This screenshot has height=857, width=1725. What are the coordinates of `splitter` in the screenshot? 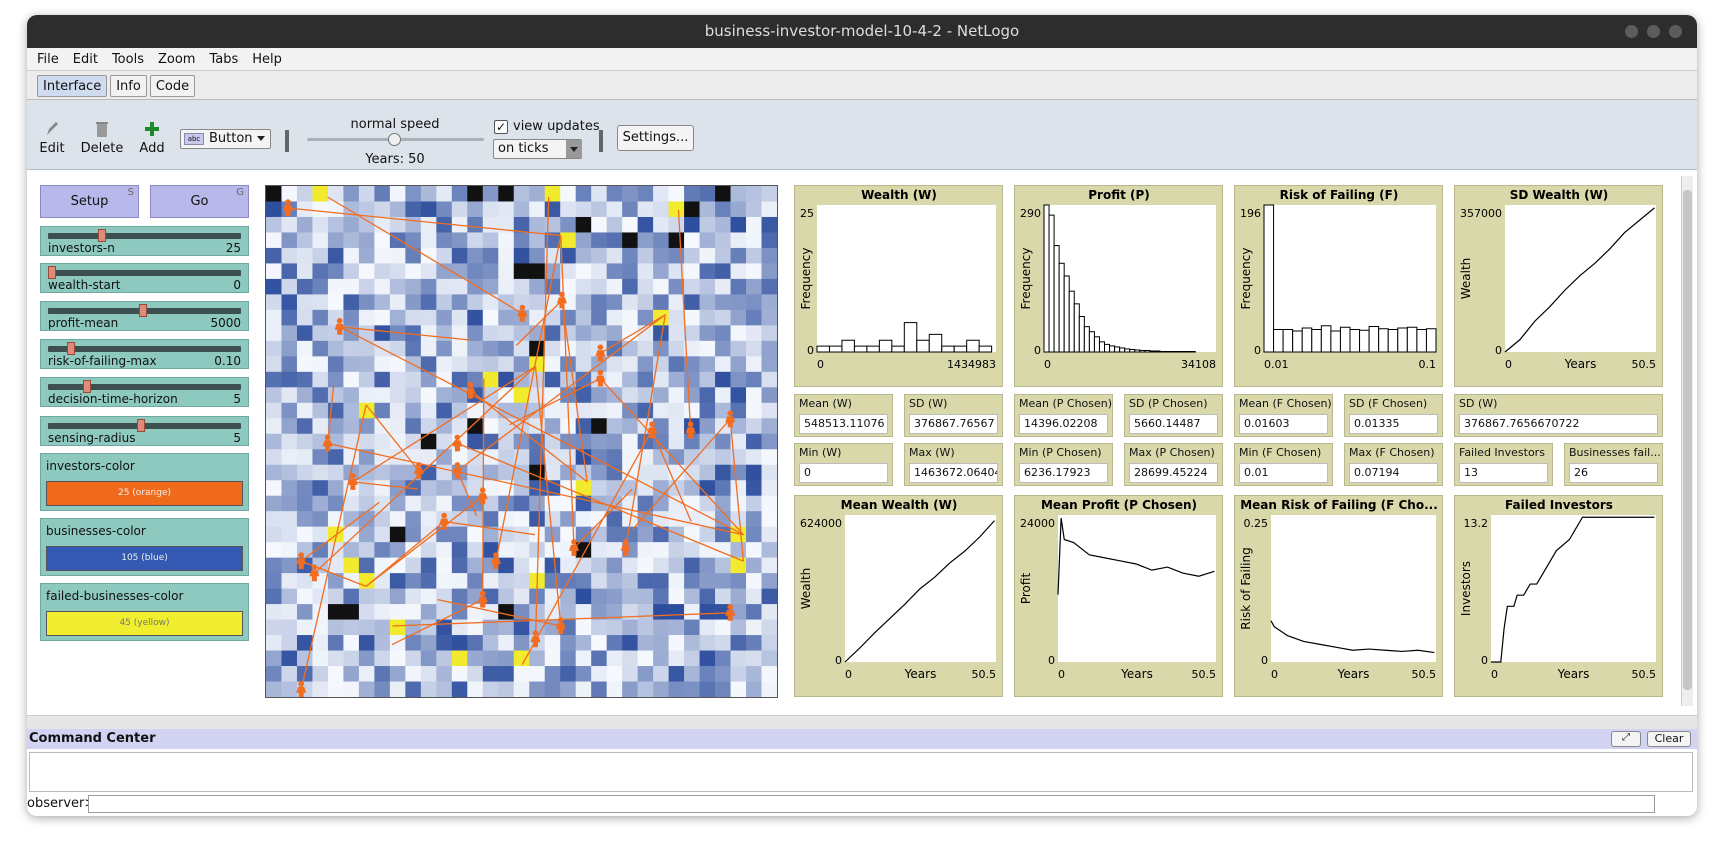 It's located at (862, 722).